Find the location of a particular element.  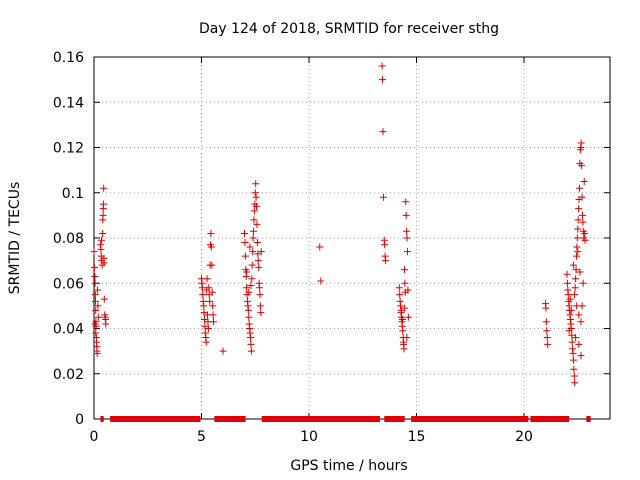

y-tick-label: 0.06 is located at coordinates (68, 284).